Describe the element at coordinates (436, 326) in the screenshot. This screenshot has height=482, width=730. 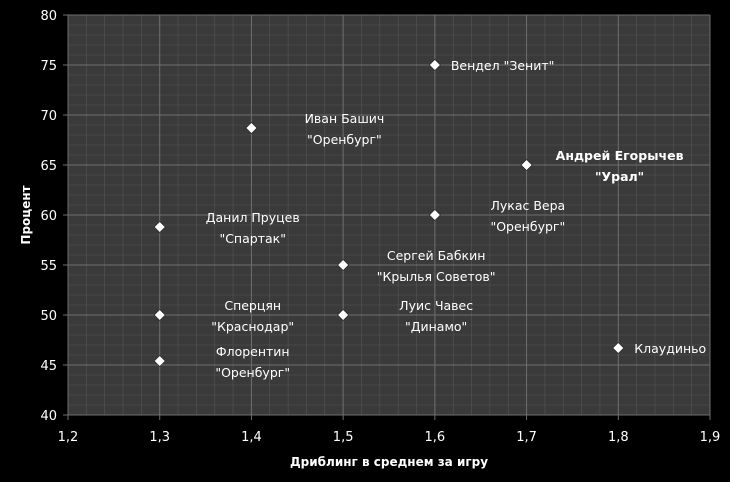
I see `data-point-label: "Динамо"` at that location.